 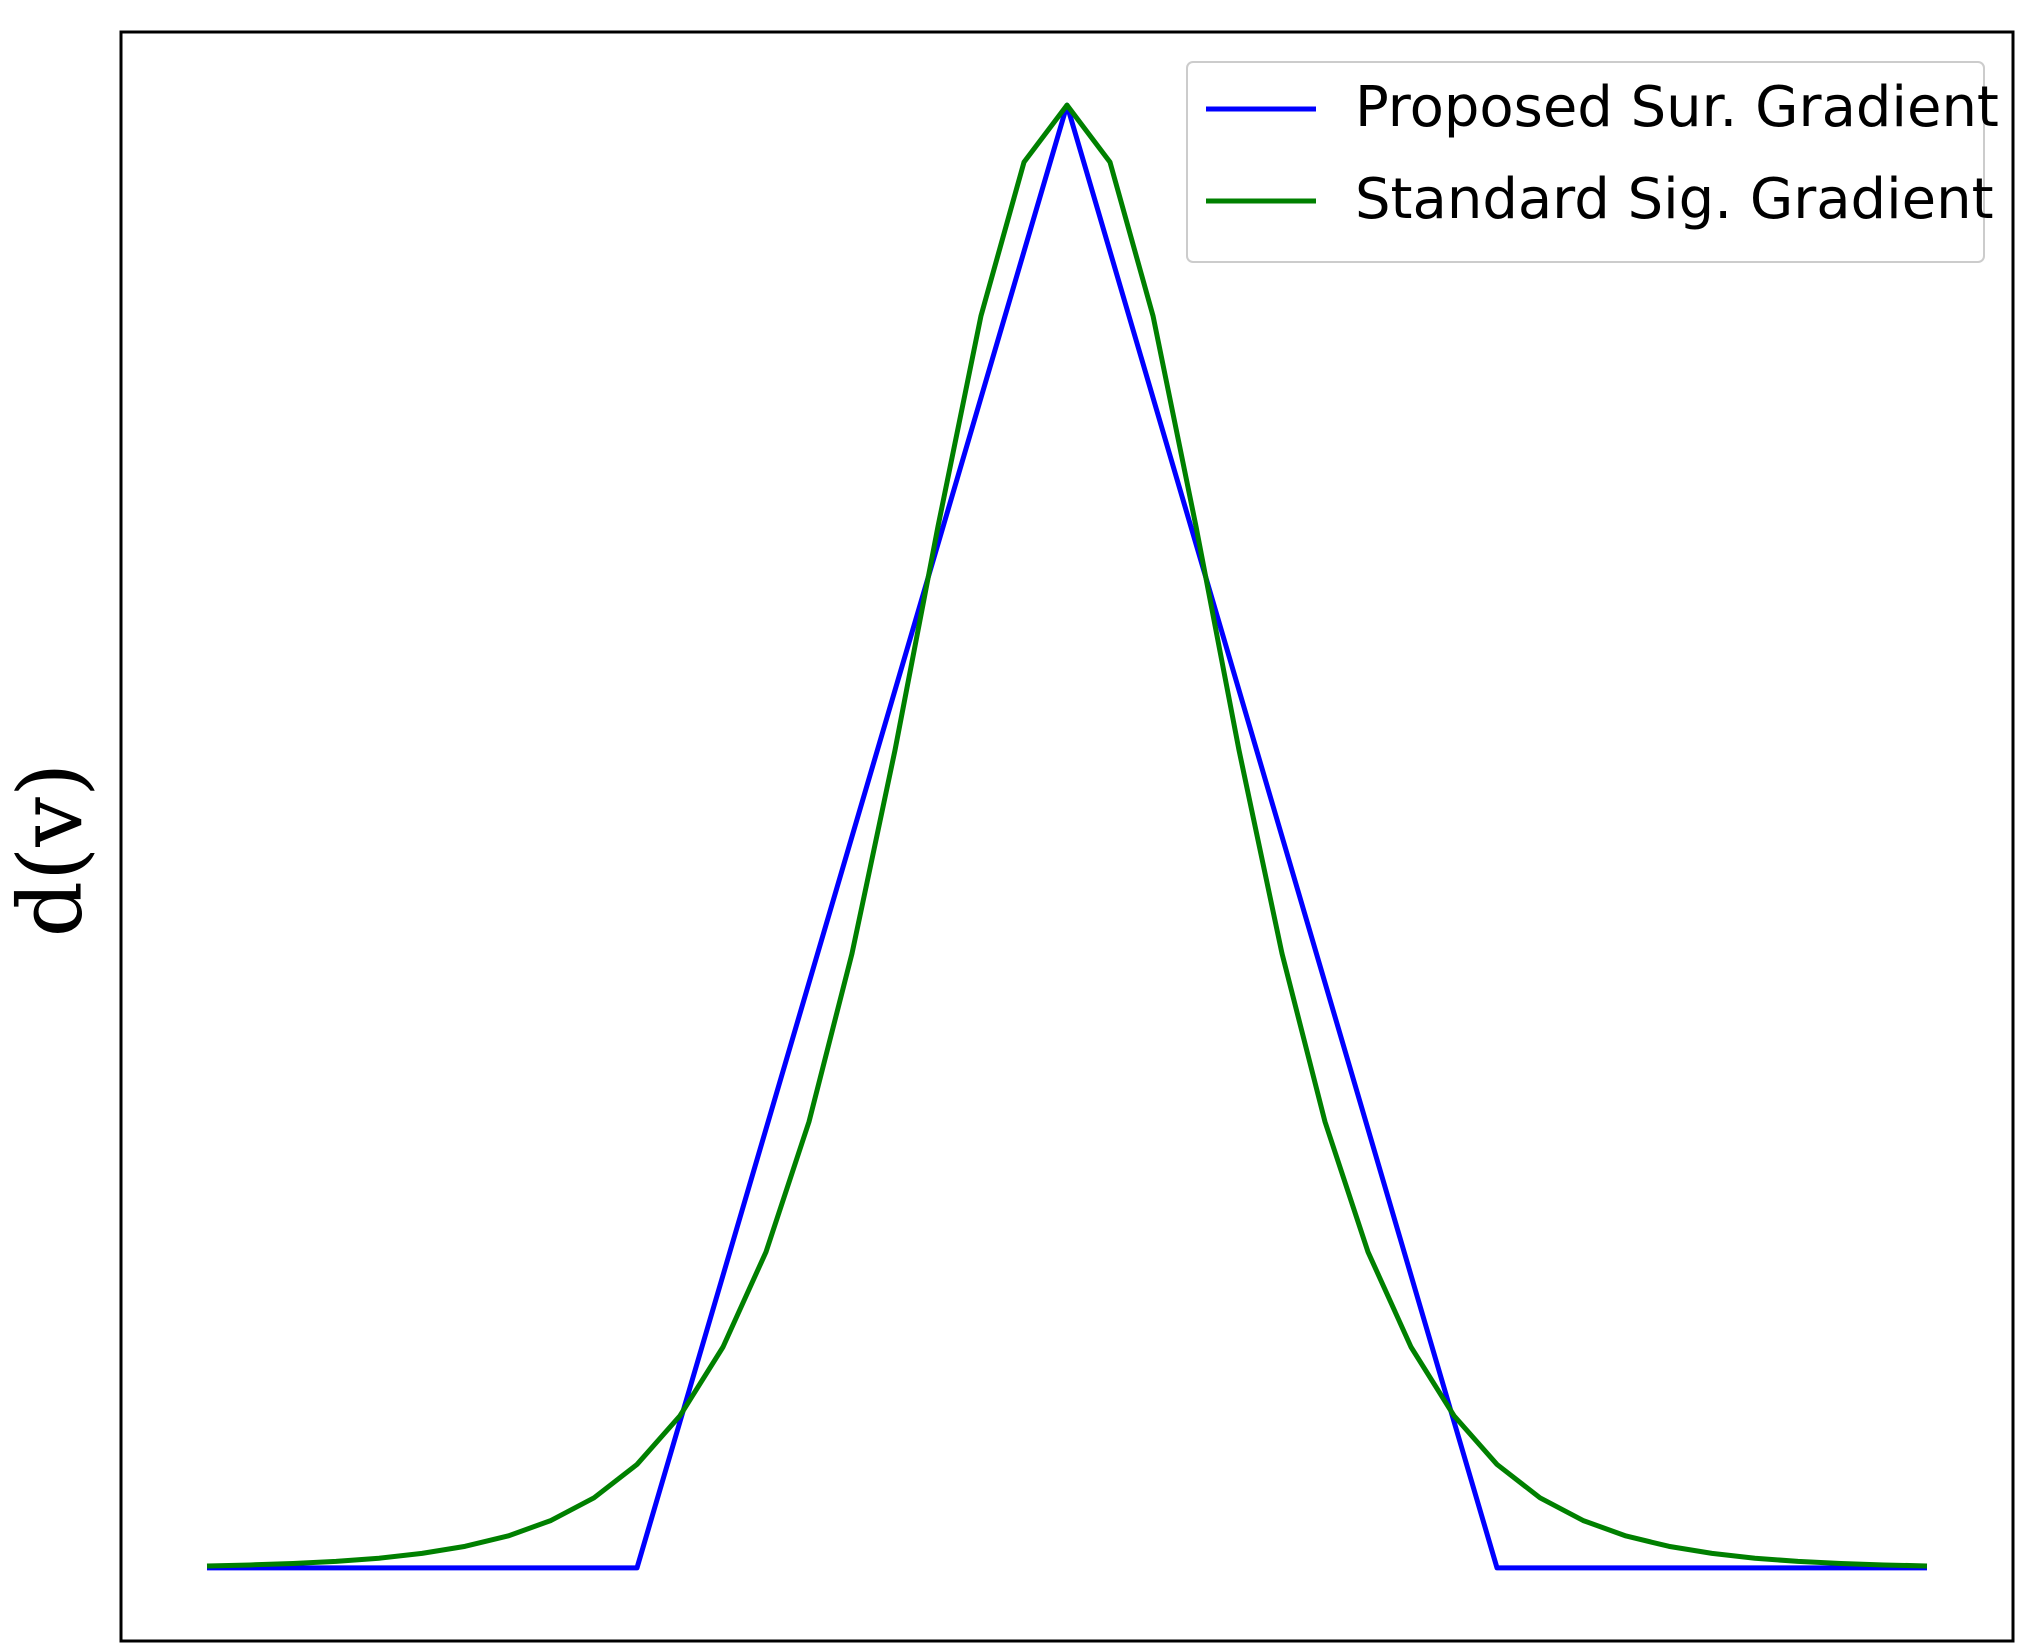 I want to click on legend-label: Proposed Sur. Gradient, so click(x=1677, y=107).